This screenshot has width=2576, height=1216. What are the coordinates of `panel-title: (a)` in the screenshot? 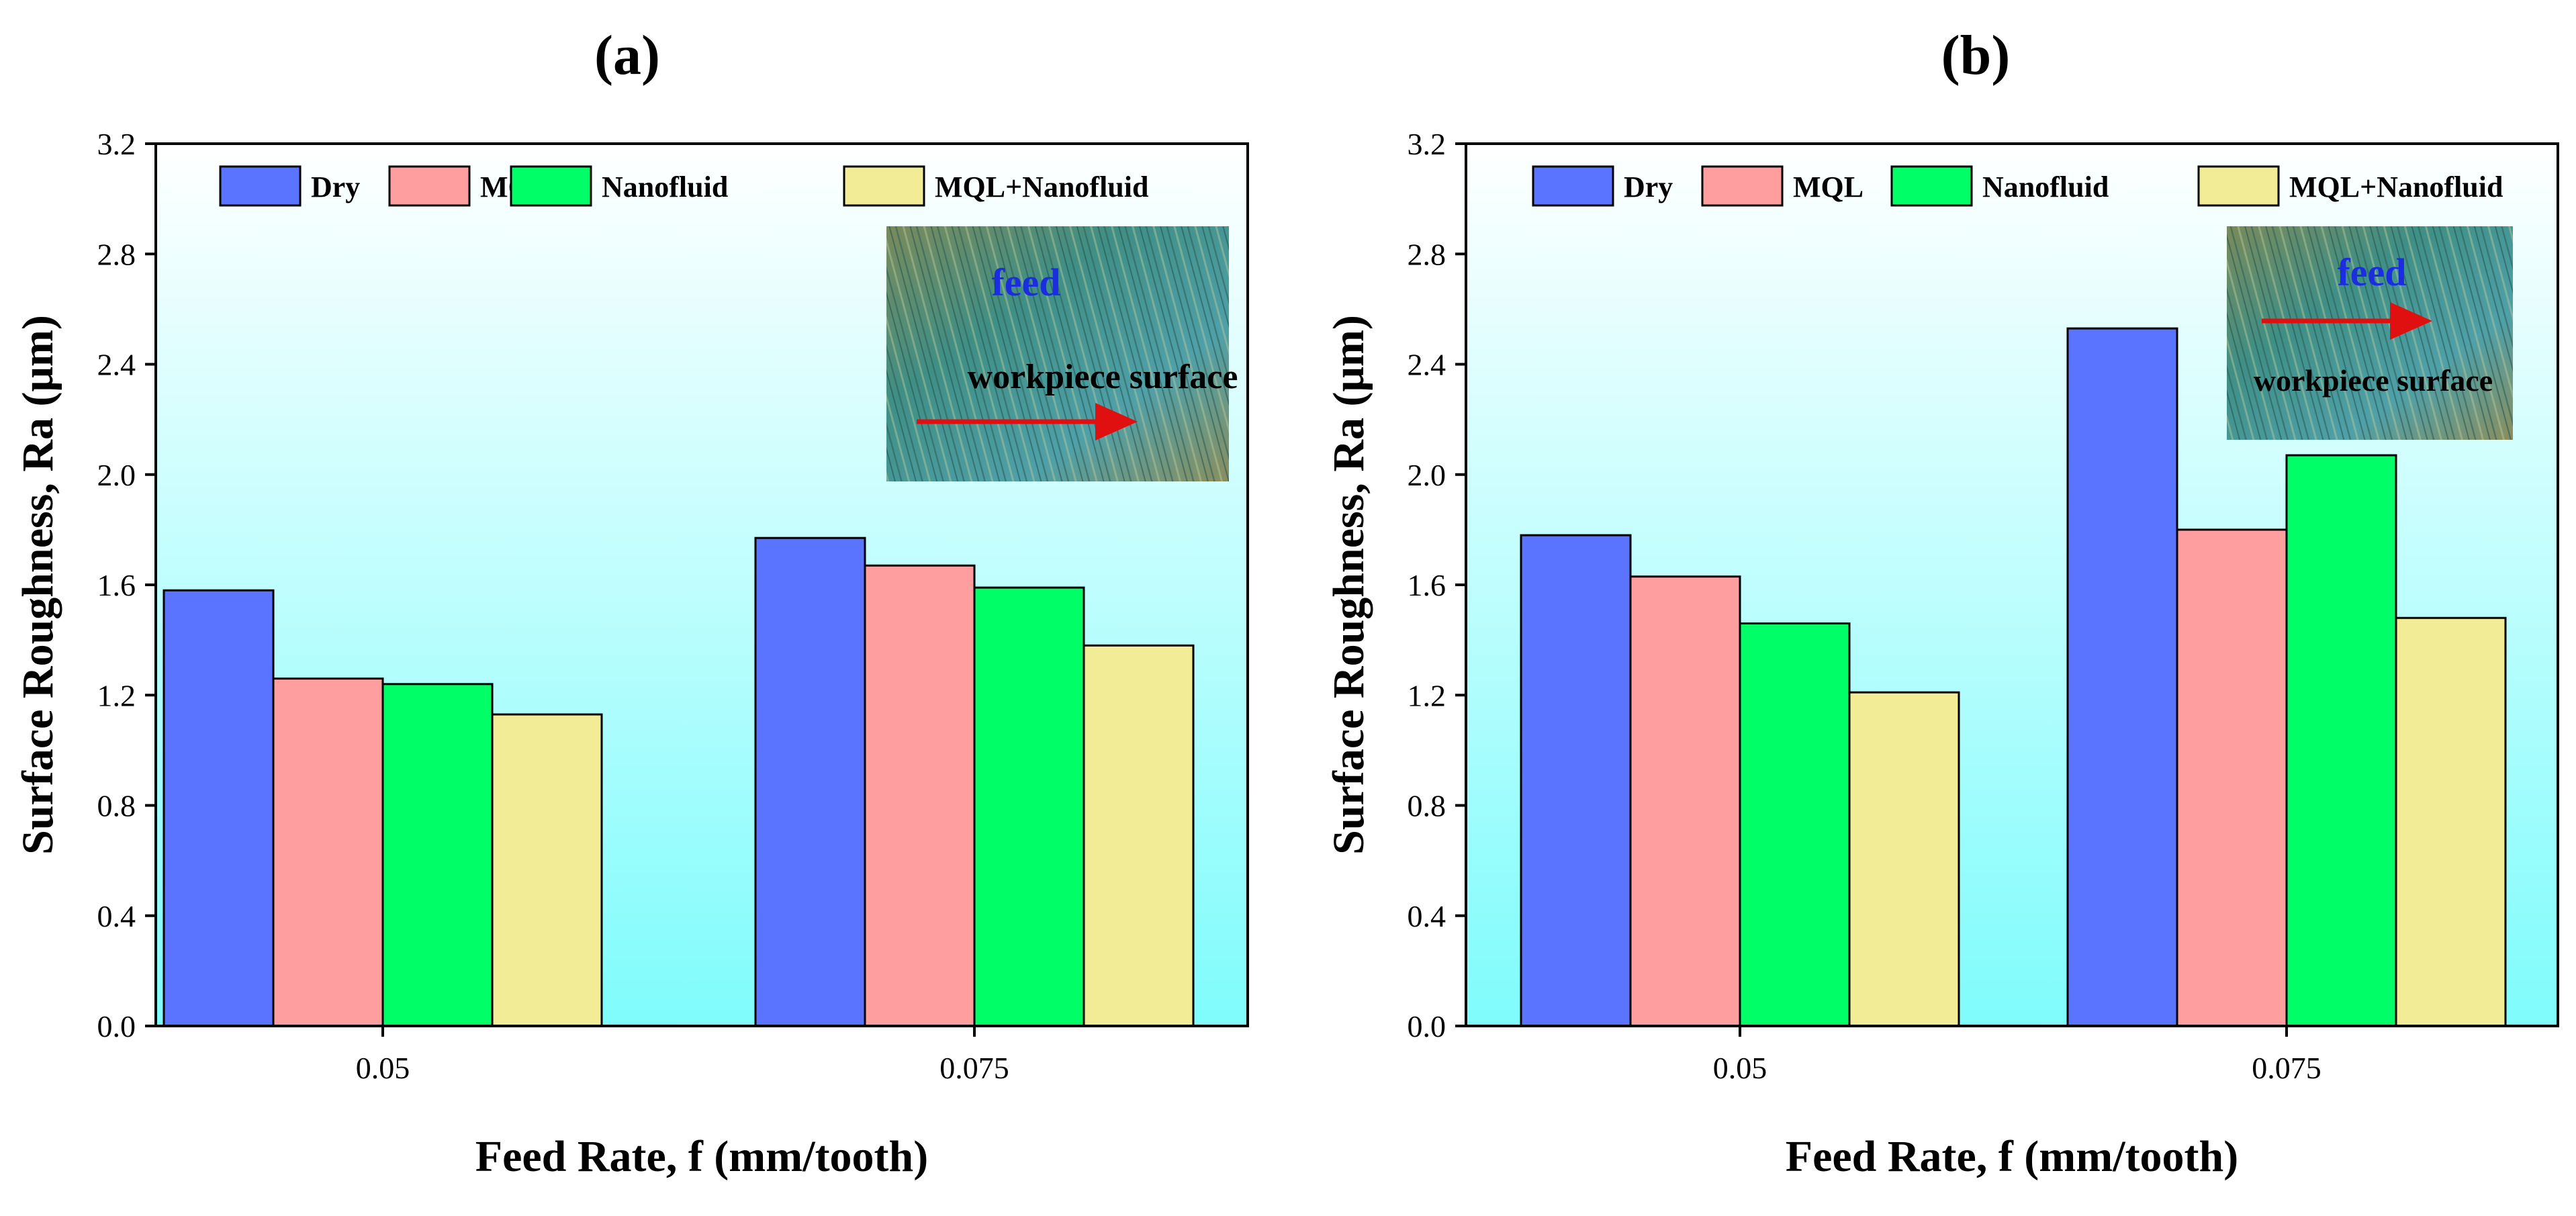 It's located at (627, 55).